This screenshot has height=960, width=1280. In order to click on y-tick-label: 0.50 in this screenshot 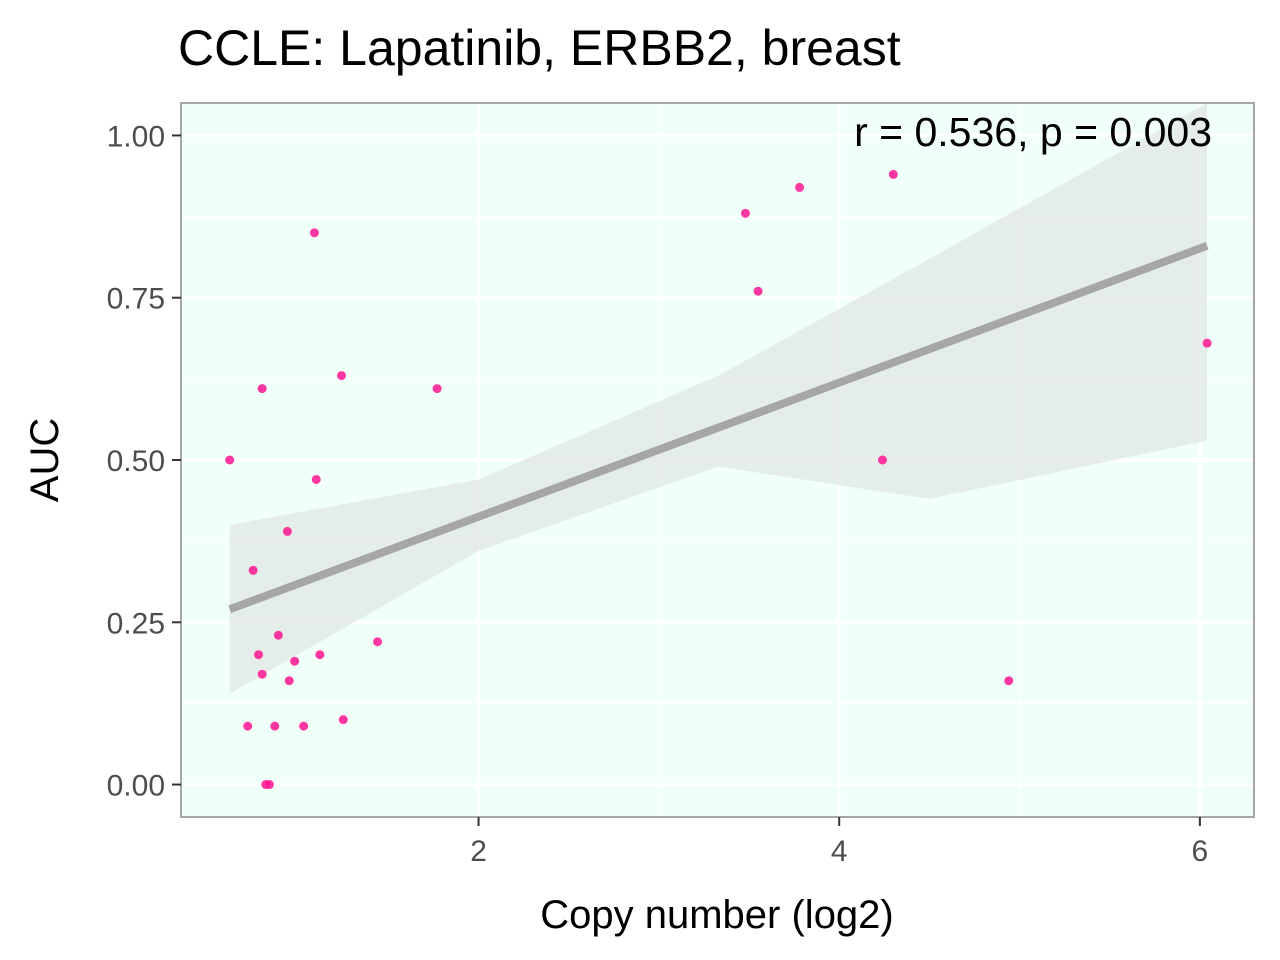, I will do `click(136, 461)`.